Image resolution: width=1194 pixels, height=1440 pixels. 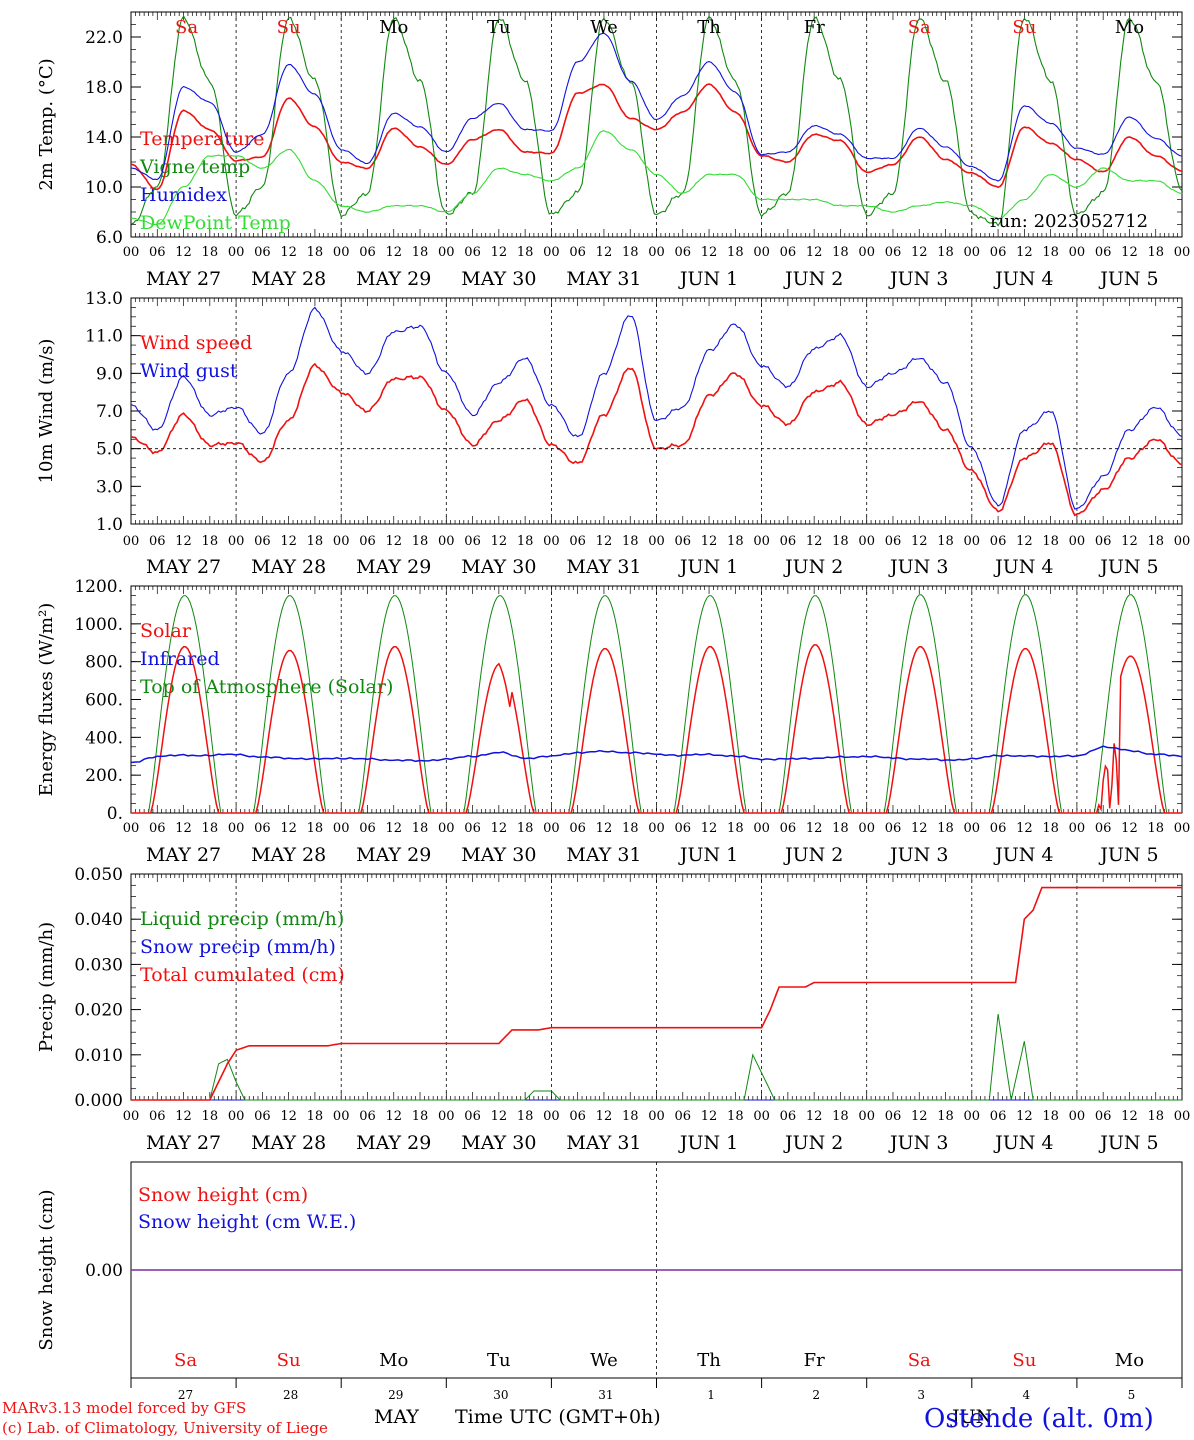 What do you see at coordinates (603, 855) in the screenshot?
I see `date-label: MAY 31` at bounding box center [603, 855].